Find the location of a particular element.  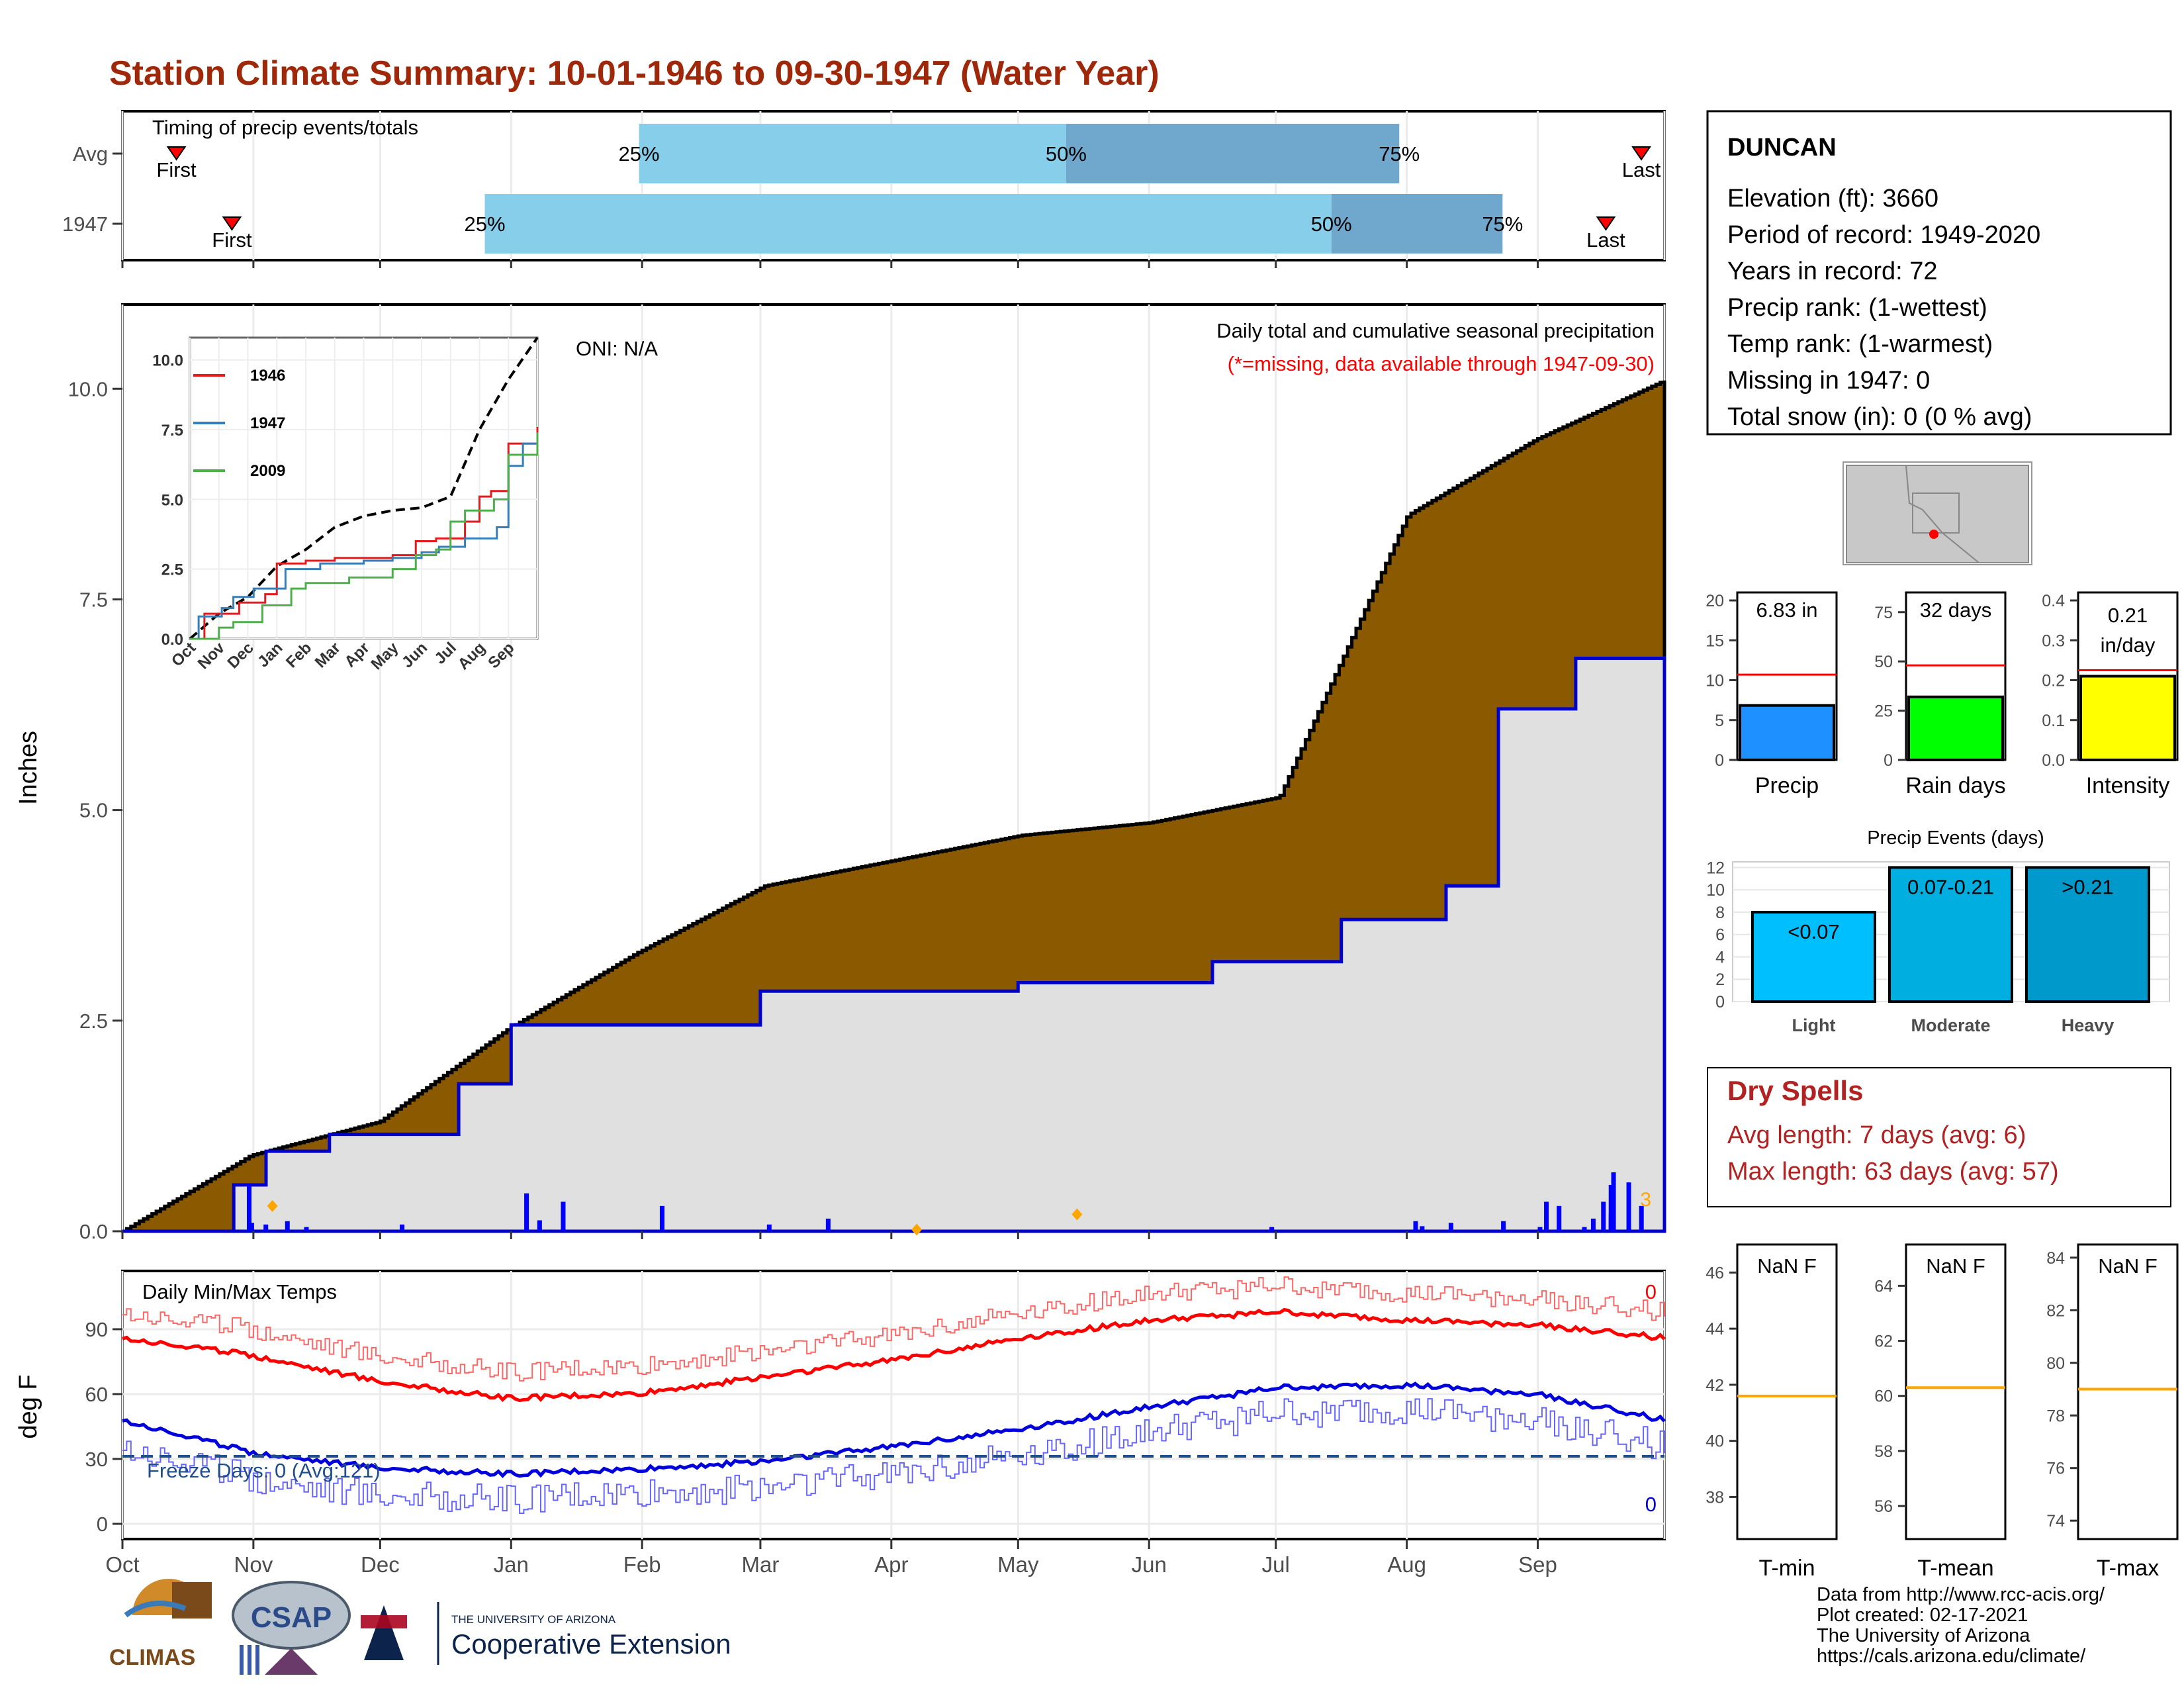

credit-line: The University of Arizona is located at coordinates (1923, 1635).